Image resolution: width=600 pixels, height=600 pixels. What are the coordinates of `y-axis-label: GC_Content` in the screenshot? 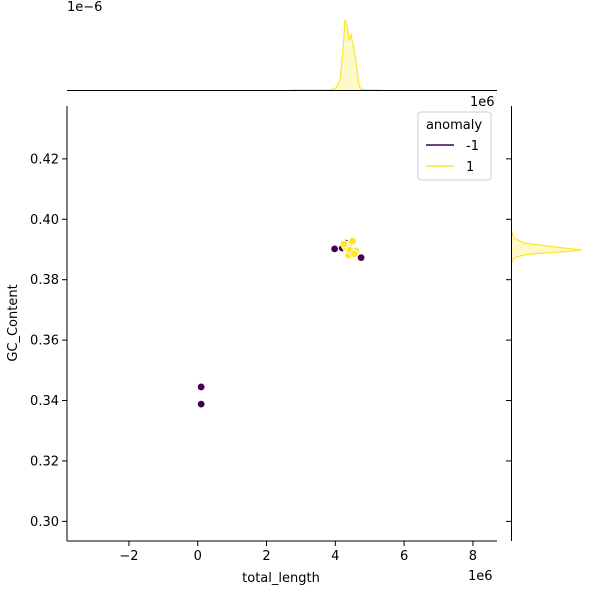 It's located at (13, 322).